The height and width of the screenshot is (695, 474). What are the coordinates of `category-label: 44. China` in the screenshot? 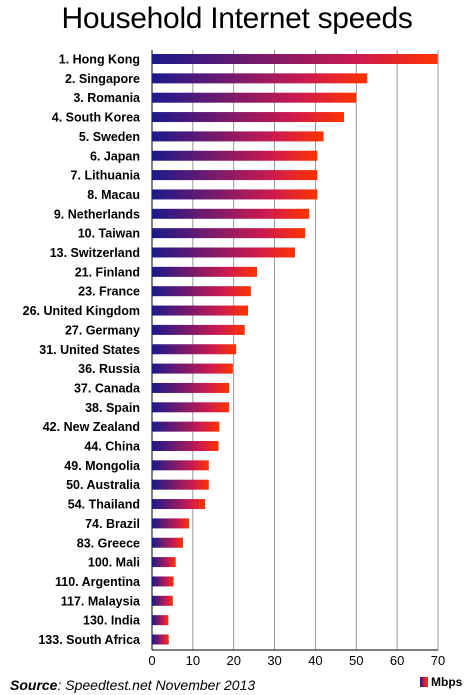 It's located at (112, 447).